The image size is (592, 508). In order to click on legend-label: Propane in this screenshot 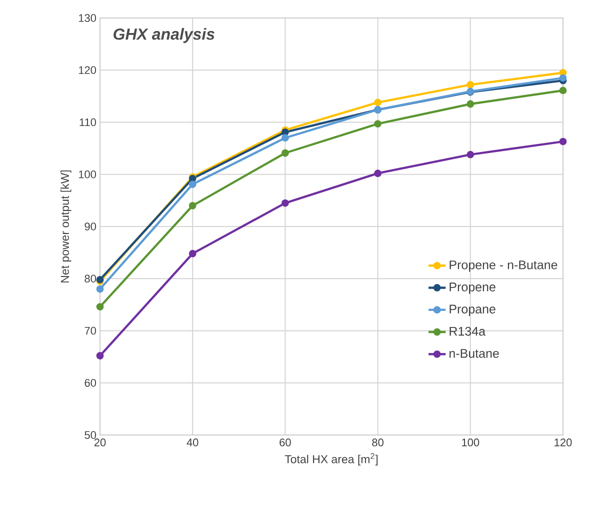, I will do `click(473, 310)`.